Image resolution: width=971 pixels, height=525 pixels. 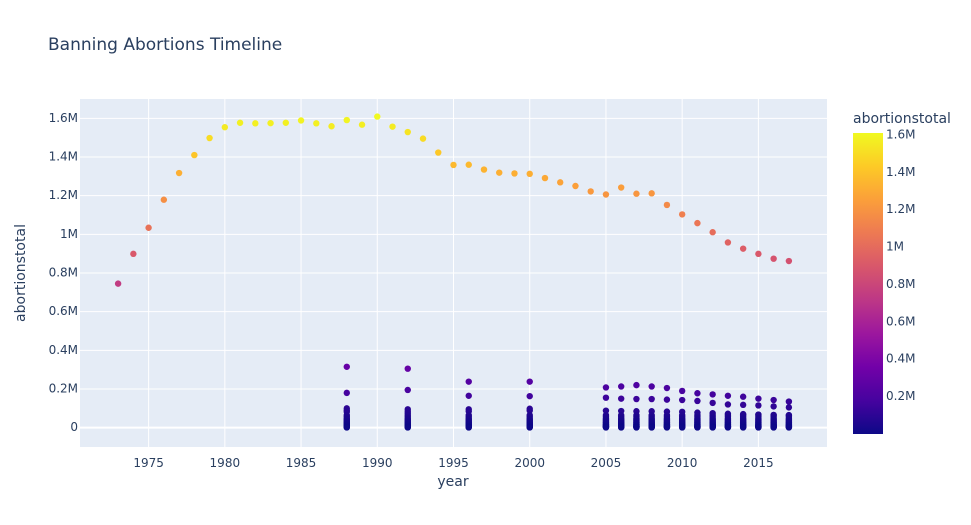 I want to click on colorbar-ticks: 0.2M 0.4M 0.6M 0.8M 1M 1.2M 1.4M 1.6M, so click(x=900, y=265).